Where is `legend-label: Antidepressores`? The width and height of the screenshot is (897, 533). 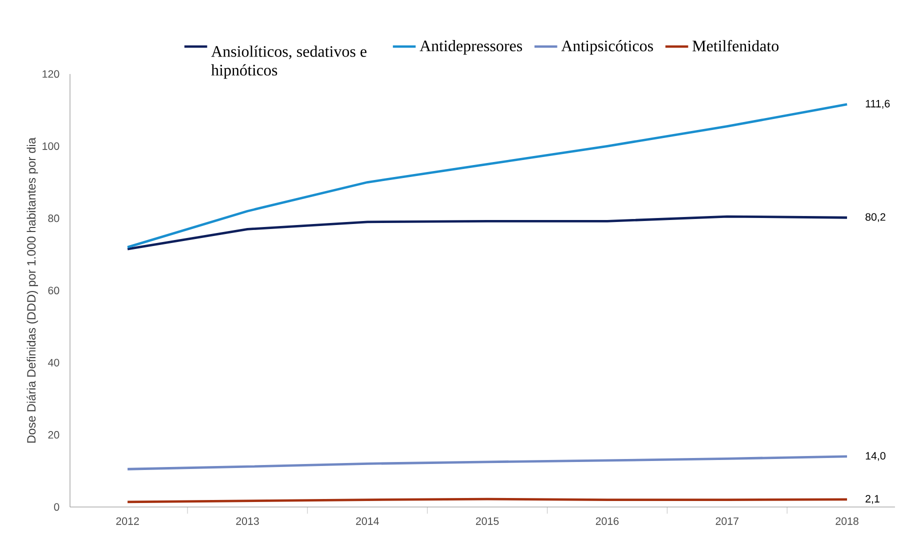 legend-label: Antidepressores is located at coordinates (471, 47).